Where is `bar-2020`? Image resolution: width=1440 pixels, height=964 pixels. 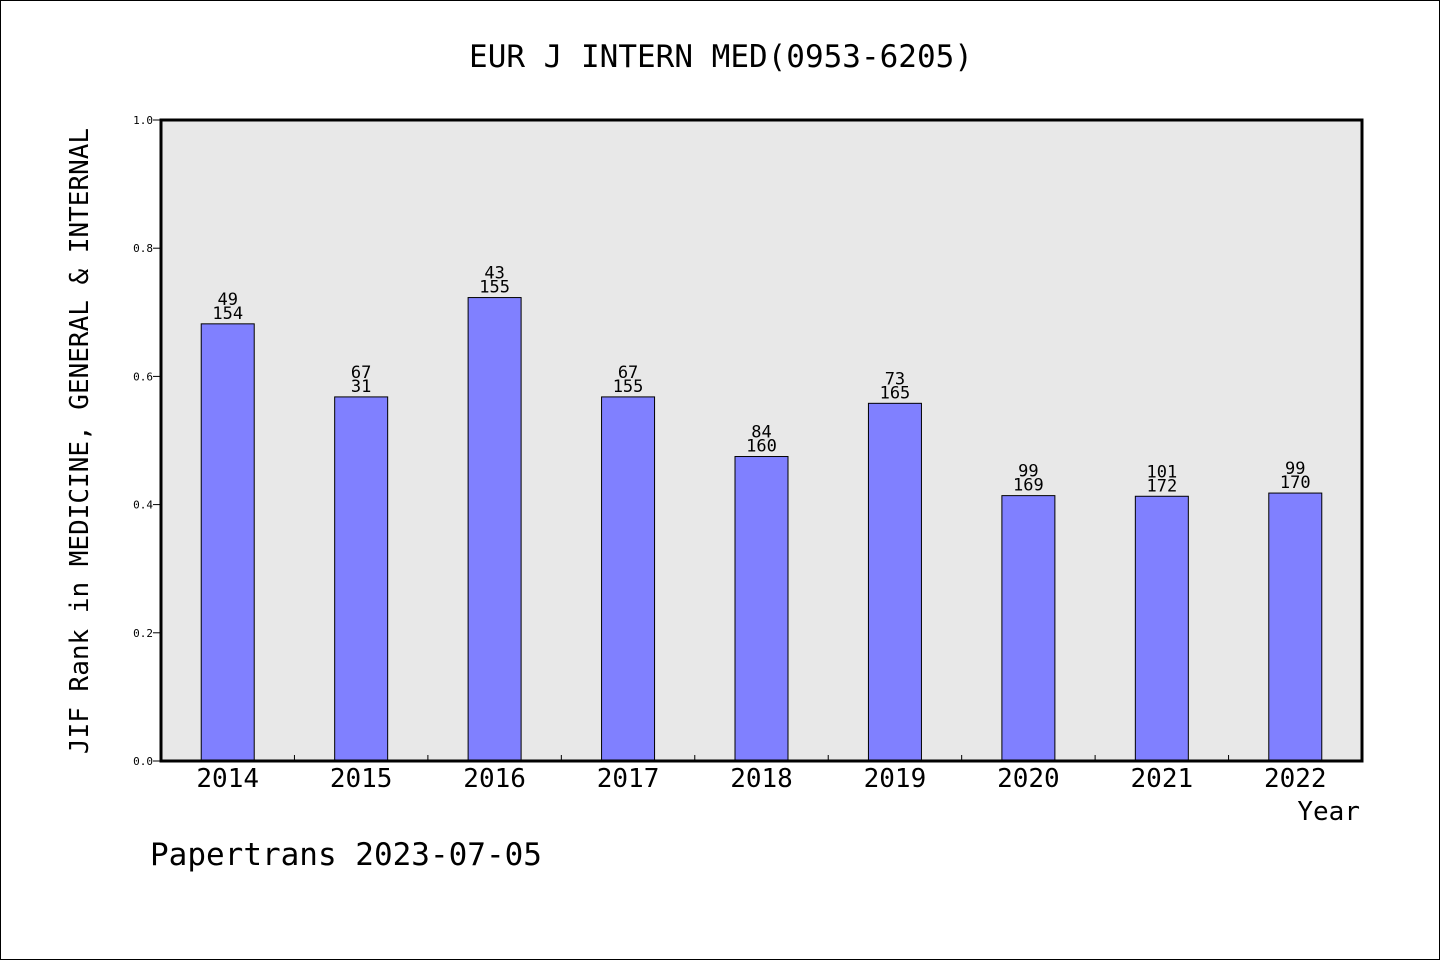 bar-2020 is located at coordinates (1028, 628).